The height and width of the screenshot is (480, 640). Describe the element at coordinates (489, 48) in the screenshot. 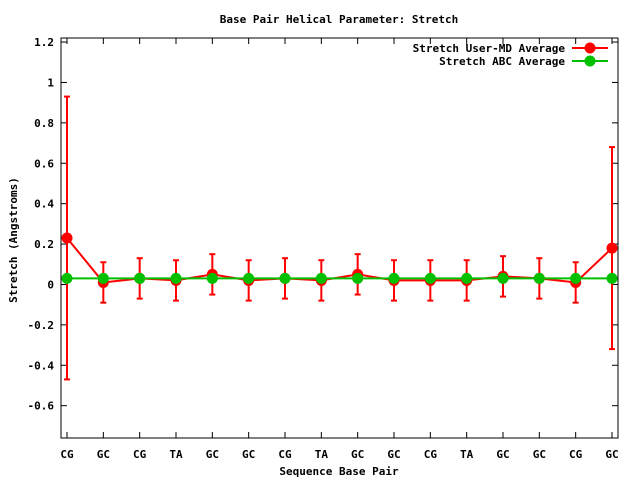

I see `legend-label-user-md: Stretch User-MD Average` at that location.